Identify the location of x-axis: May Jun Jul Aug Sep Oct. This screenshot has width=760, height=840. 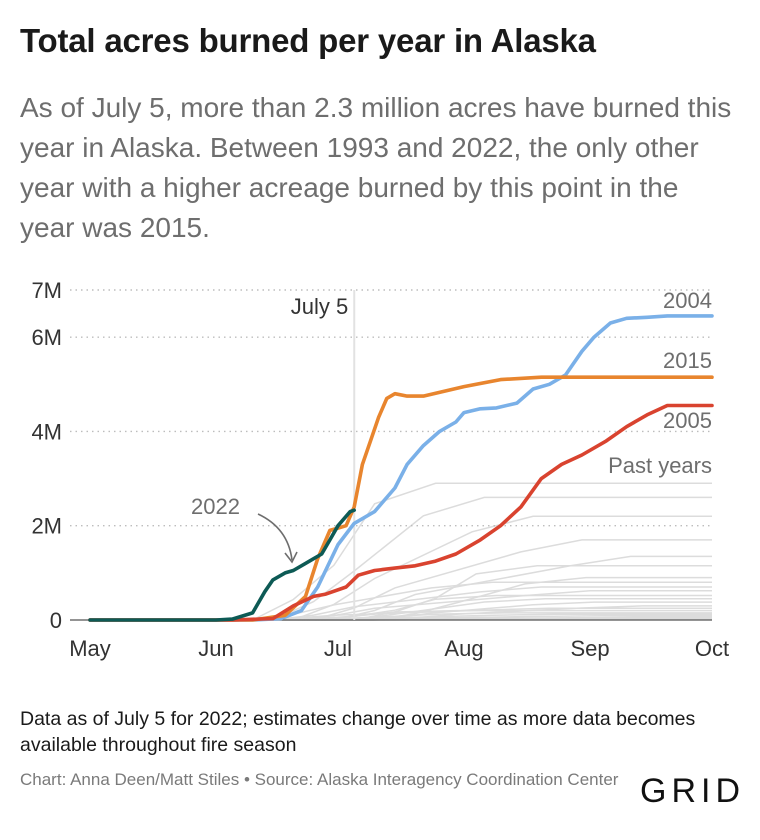
(399, 648).